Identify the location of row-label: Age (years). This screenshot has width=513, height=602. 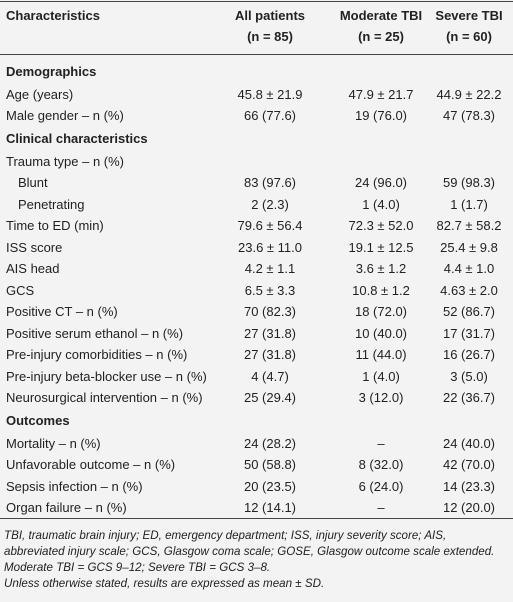
(40, 94).